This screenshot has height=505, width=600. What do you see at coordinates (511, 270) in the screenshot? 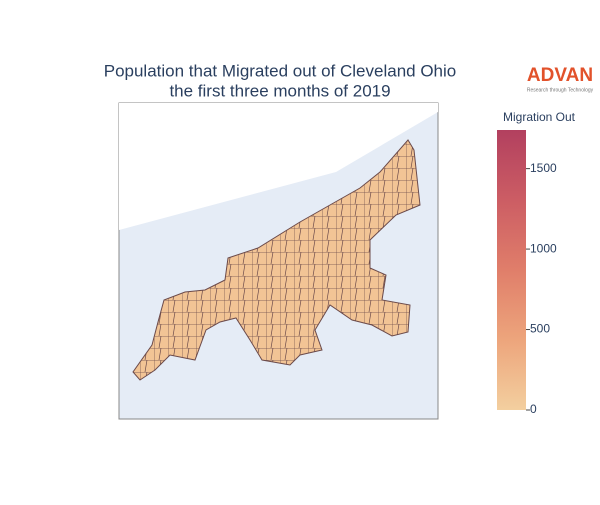
I see `colorbar` at bounding box center [511, 270].